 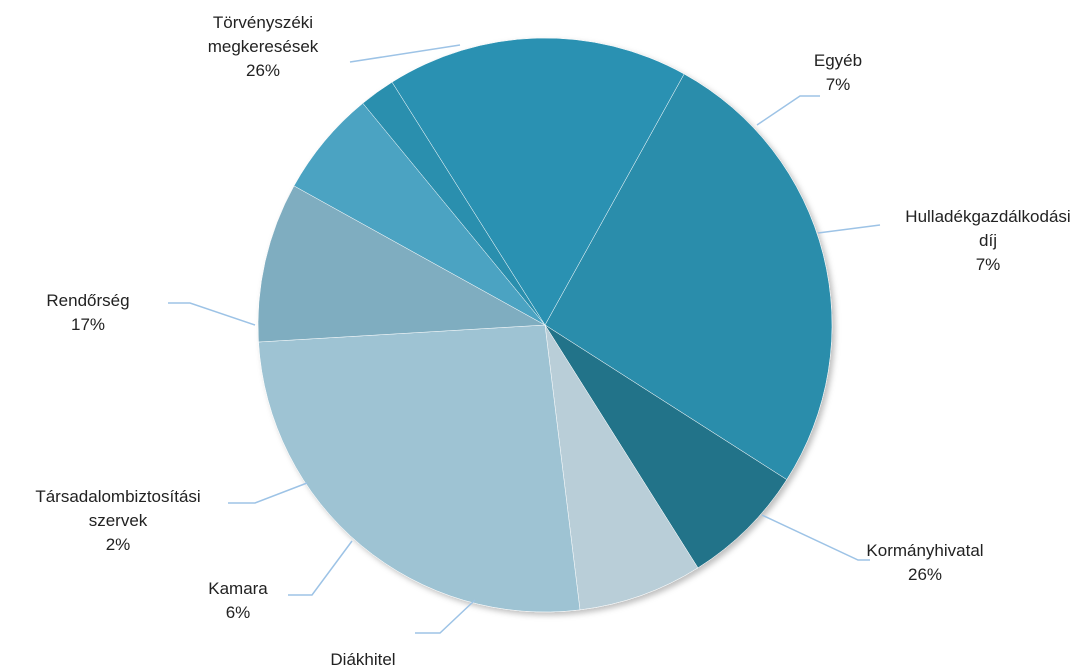 I want to click on slice-label-kormanyhivatal: Kormányhivatal 26%, so click(x=924, y=562).